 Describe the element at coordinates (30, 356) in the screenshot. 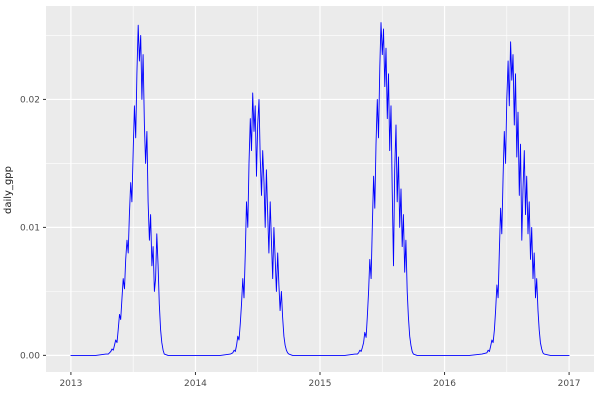

I see `y-tick-label: 0.00` at that location.